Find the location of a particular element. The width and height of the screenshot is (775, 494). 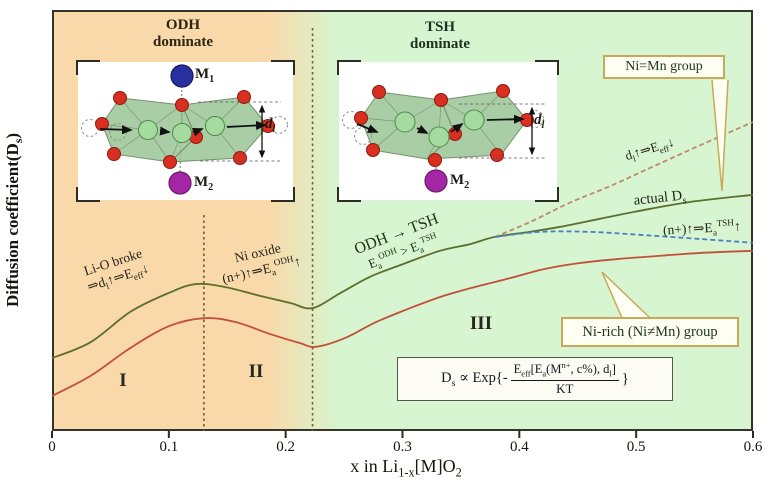

x-tick-label: 0.4 is located at coordinates (519, 447).